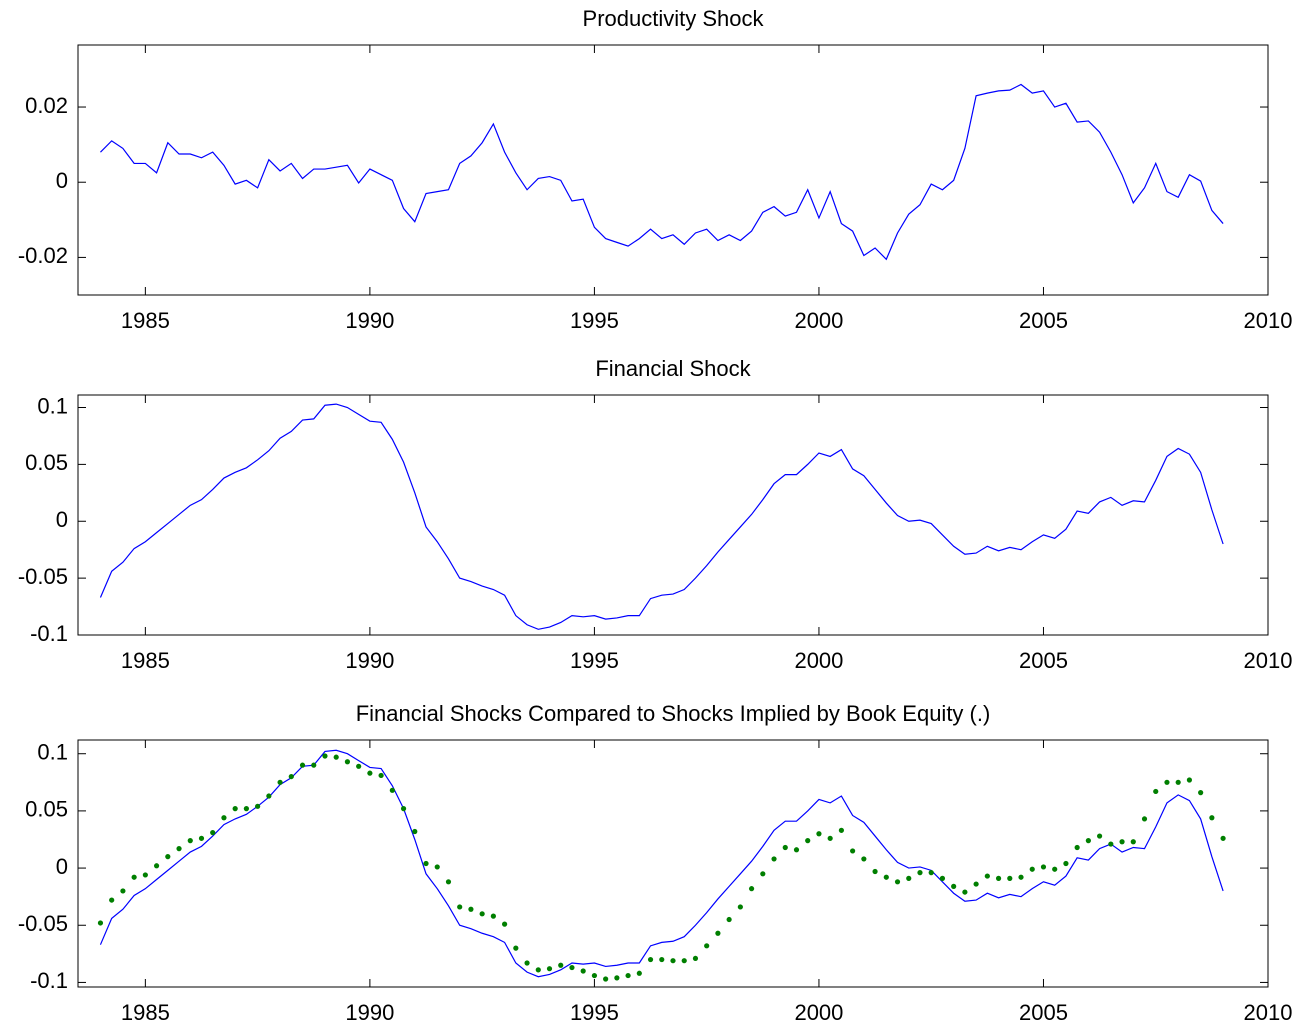 This screenshot has width=1312, height=1030. What do you see at coordinates (145, 660) in the screenshot?
I see `x-tick-label: 1985` at bounding box center [145, 660].